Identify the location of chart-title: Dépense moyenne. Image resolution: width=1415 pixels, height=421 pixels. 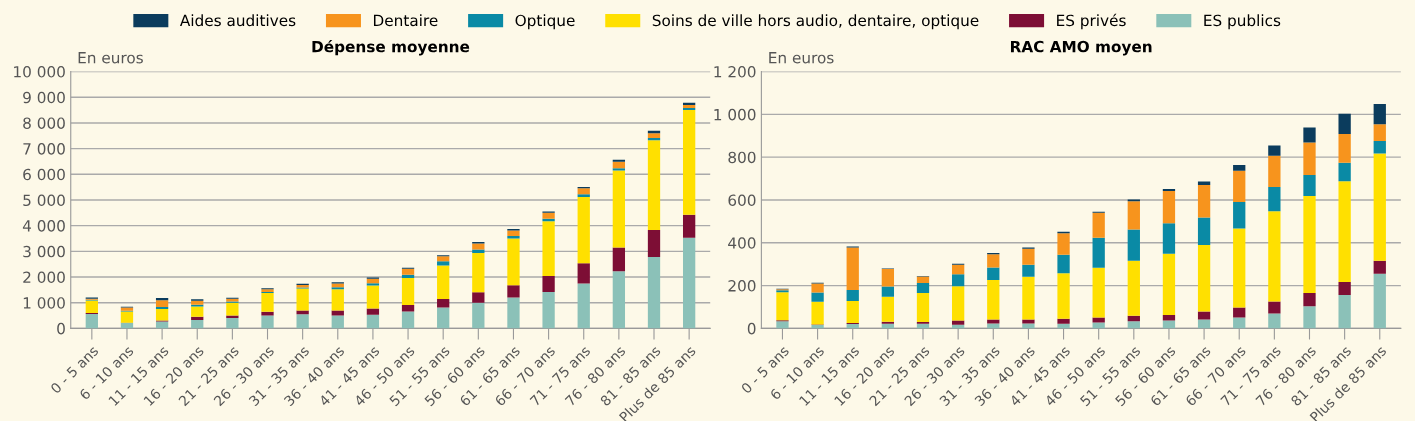
(391, 47).